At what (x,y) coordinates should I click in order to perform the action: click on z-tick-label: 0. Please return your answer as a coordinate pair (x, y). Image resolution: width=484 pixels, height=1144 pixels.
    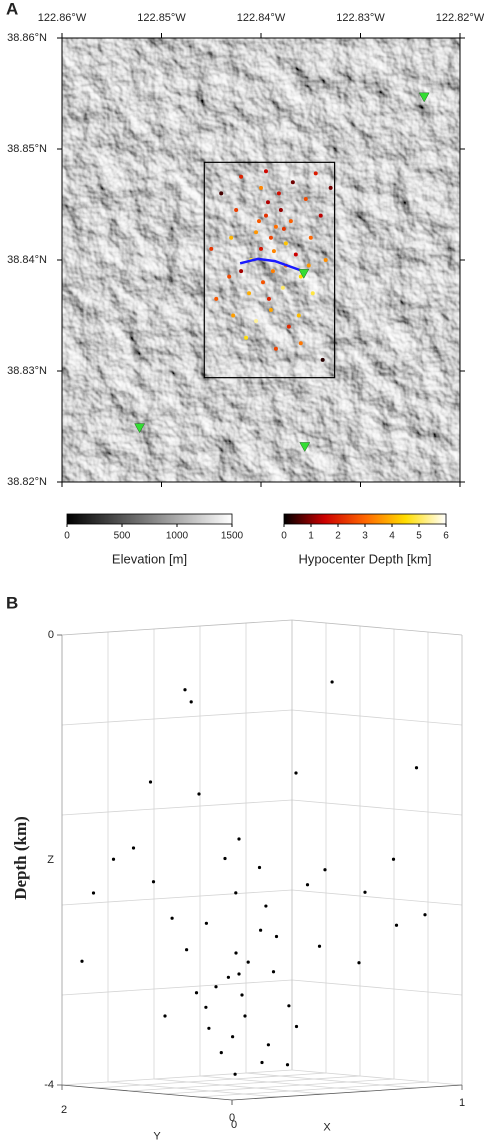
    Looking at the image, I should click on (51, 635).